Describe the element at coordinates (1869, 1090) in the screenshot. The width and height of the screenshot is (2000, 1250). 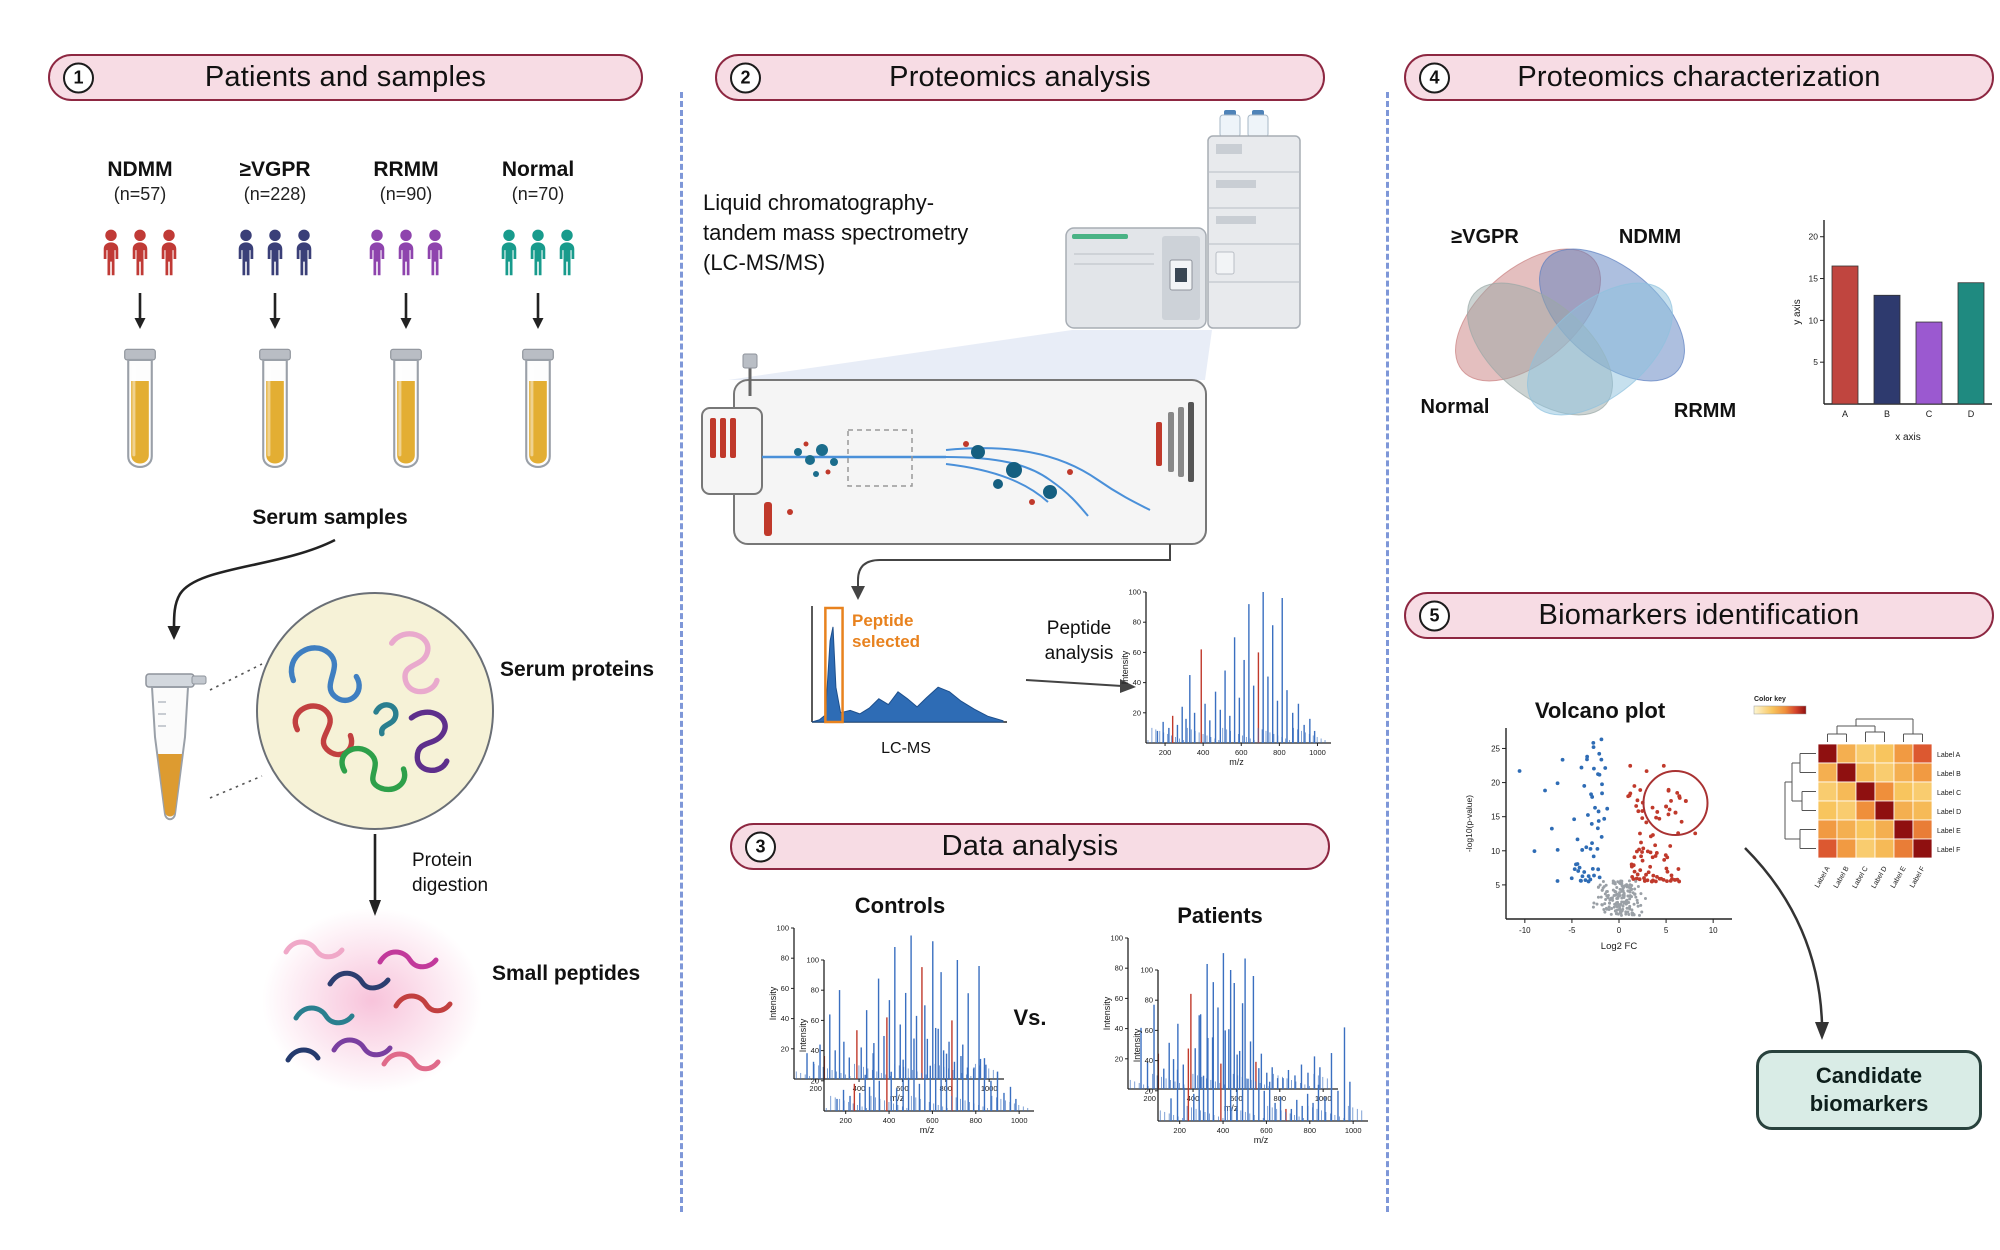
I see `candidate-biomarkers-box: Candidate biomarkers` at that location.